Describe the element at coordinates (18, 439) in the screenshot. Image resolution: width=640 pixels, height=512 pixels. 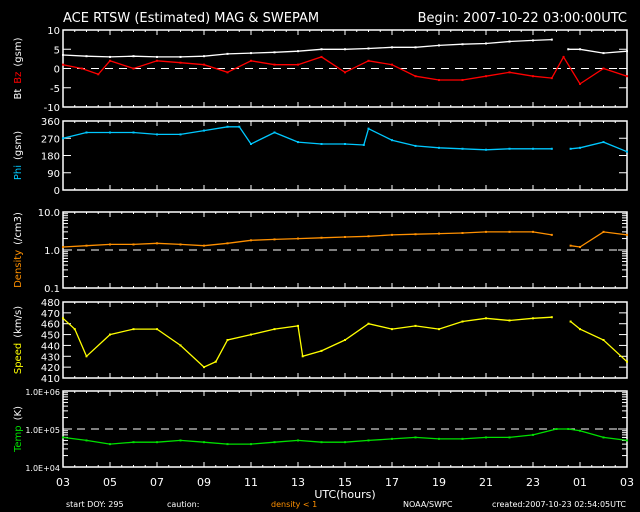
I see `y-label-part: Temp` at that location.